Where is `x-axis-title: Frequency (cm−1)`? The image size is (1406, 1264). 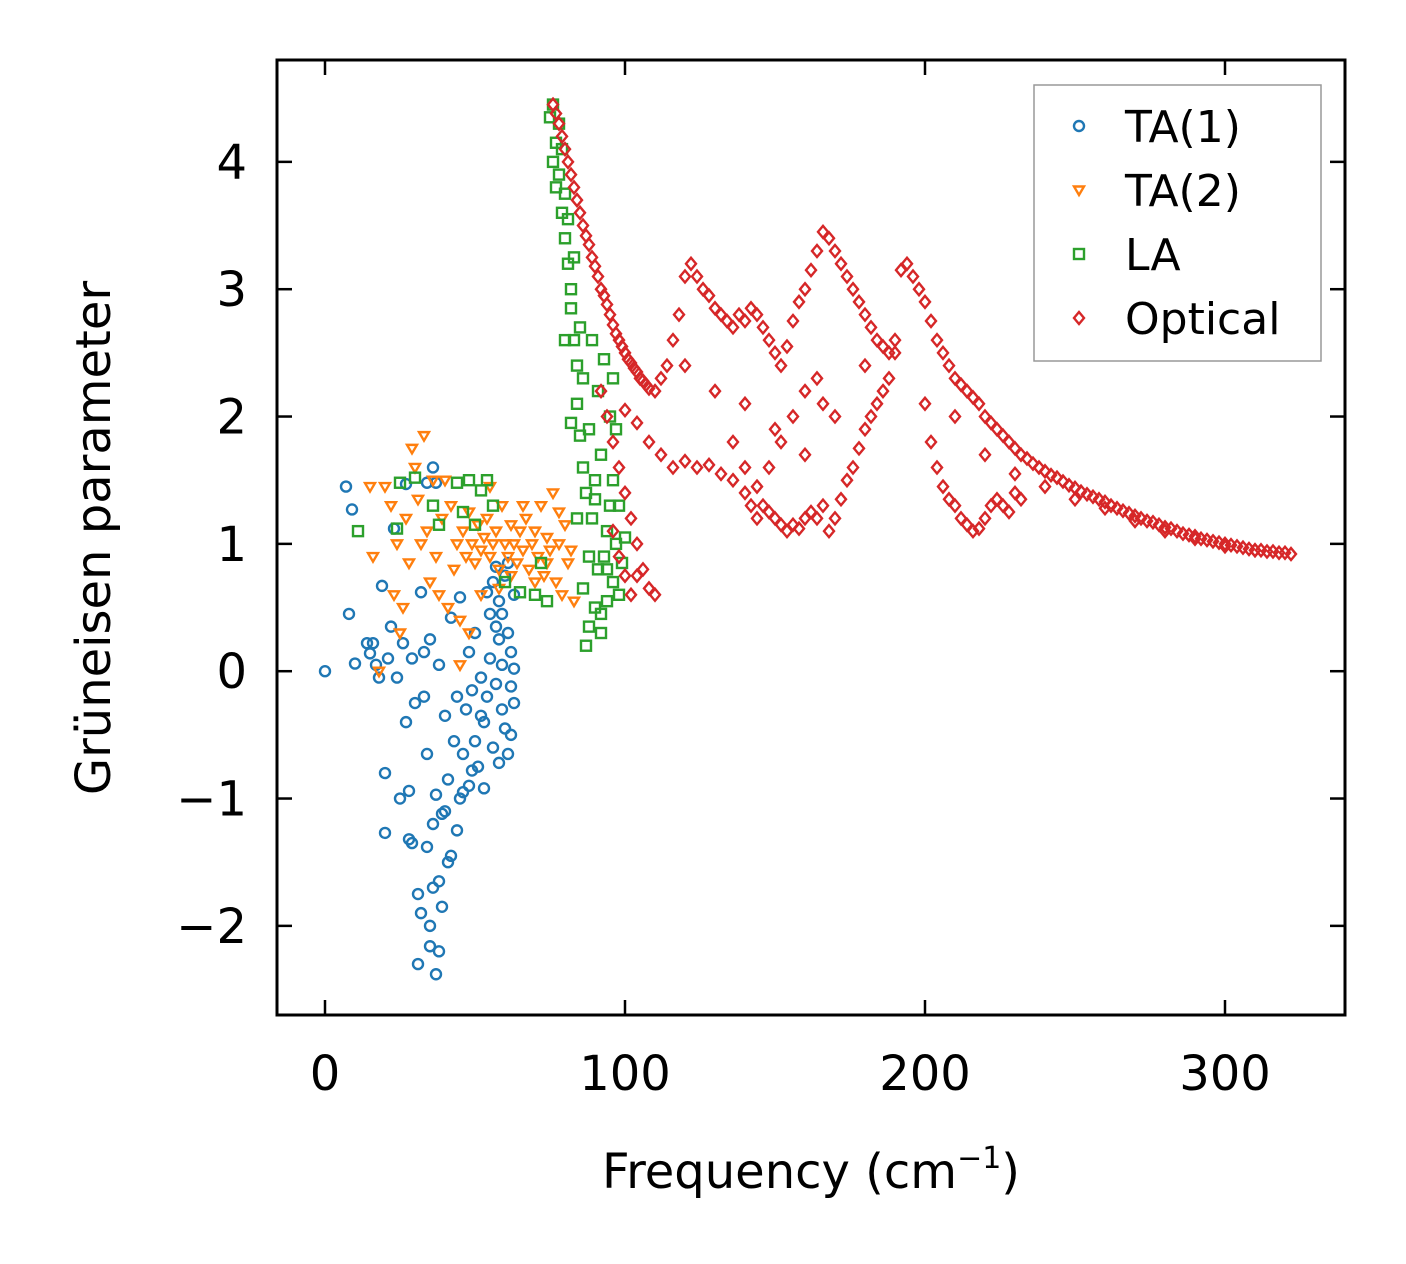 x-axis-title: Frequency (cm−1) is located at coordinates (811, 1170).